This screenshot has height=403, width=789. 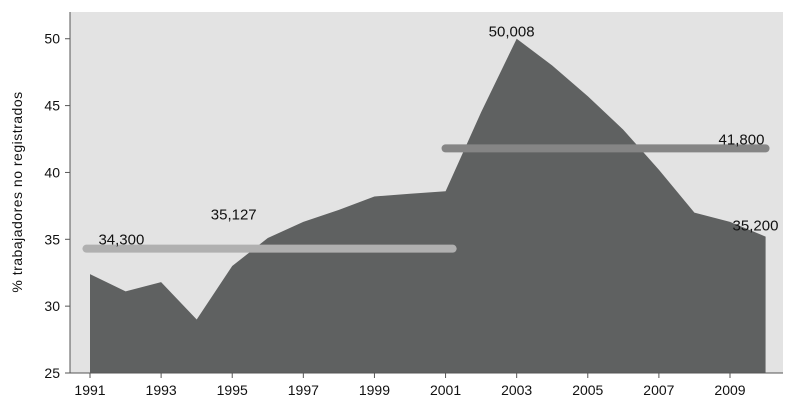 What do you see at coordinates (52, 239) in the screenshot?
I see `y-tick-label: 35` at bounding box center [52, 239].